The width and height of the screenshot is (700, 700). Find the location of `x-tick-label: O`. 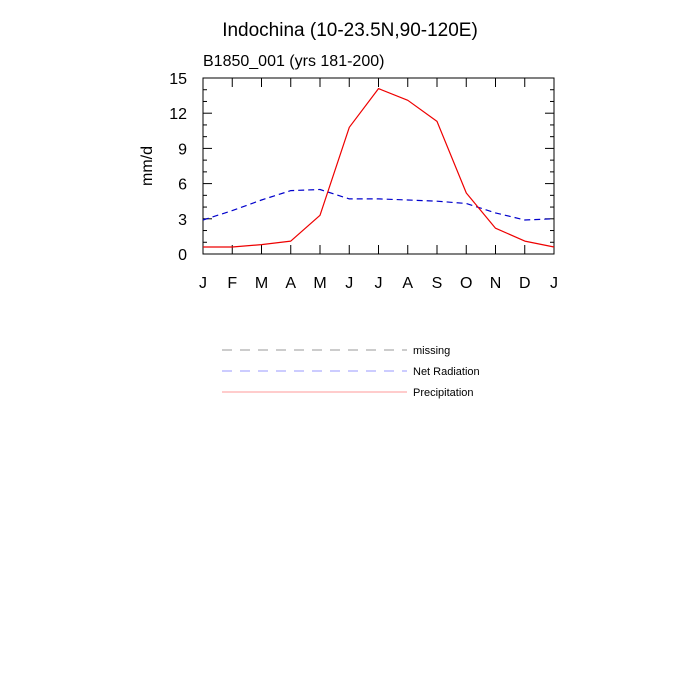

x-tick-label: O is located at coordinates (466, 283).